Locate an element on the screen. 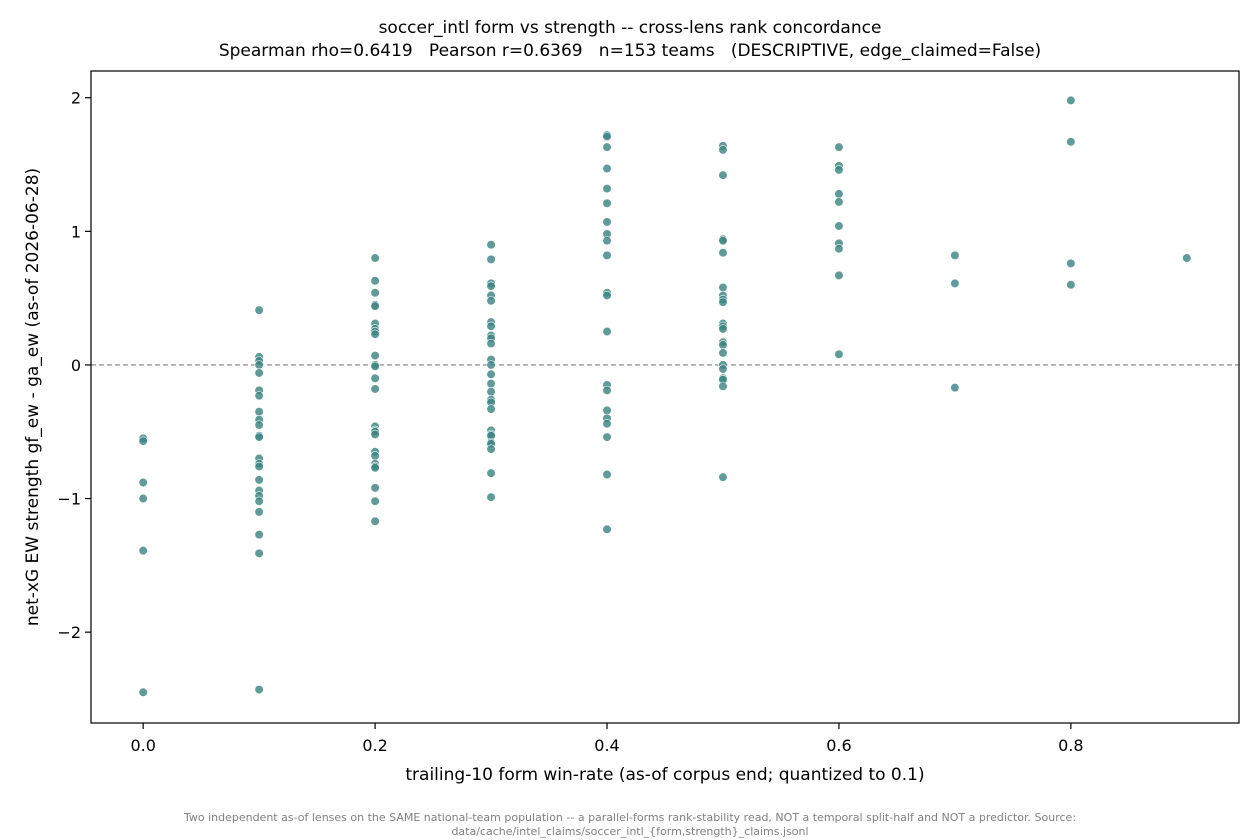  y-tick-label: −2 is located at coordinates (69, 632).